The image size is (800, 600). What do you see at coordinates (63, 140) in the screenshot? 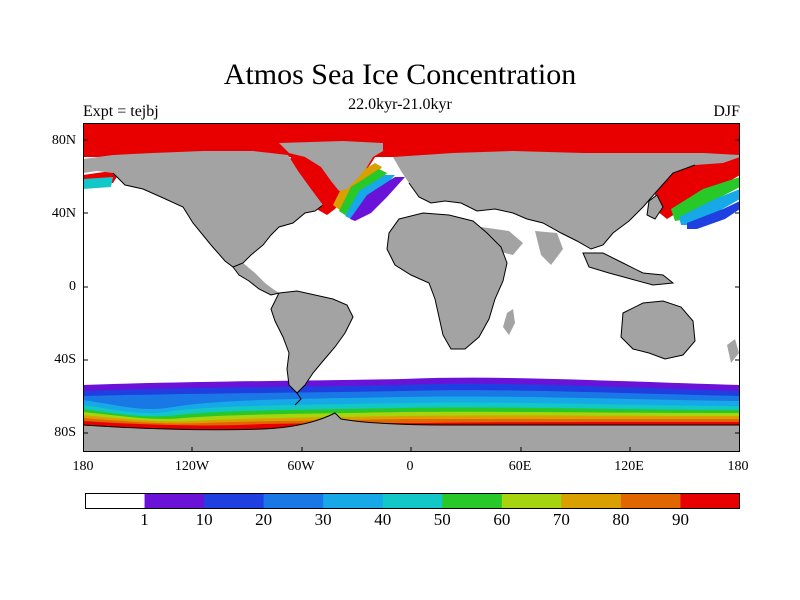
I see `lat-label-80n: 80N` at bounding box center [63, 140].